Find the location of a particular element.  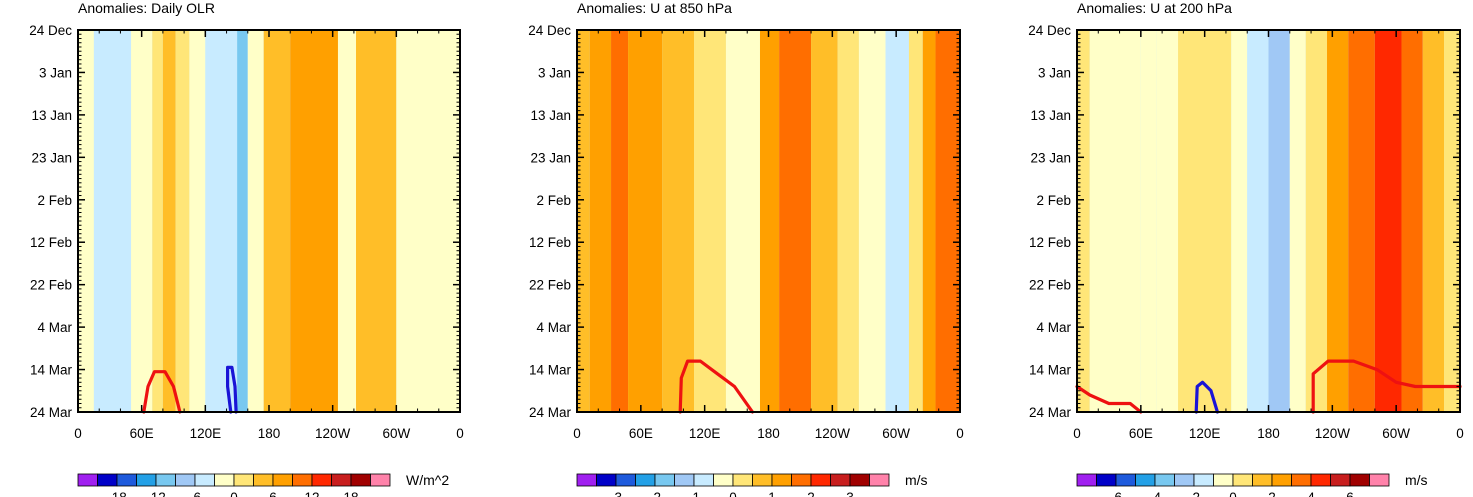

colorbar: -18 -12 -6 0 6 12 18 W/m^2 is located at coordinates (263, 484).